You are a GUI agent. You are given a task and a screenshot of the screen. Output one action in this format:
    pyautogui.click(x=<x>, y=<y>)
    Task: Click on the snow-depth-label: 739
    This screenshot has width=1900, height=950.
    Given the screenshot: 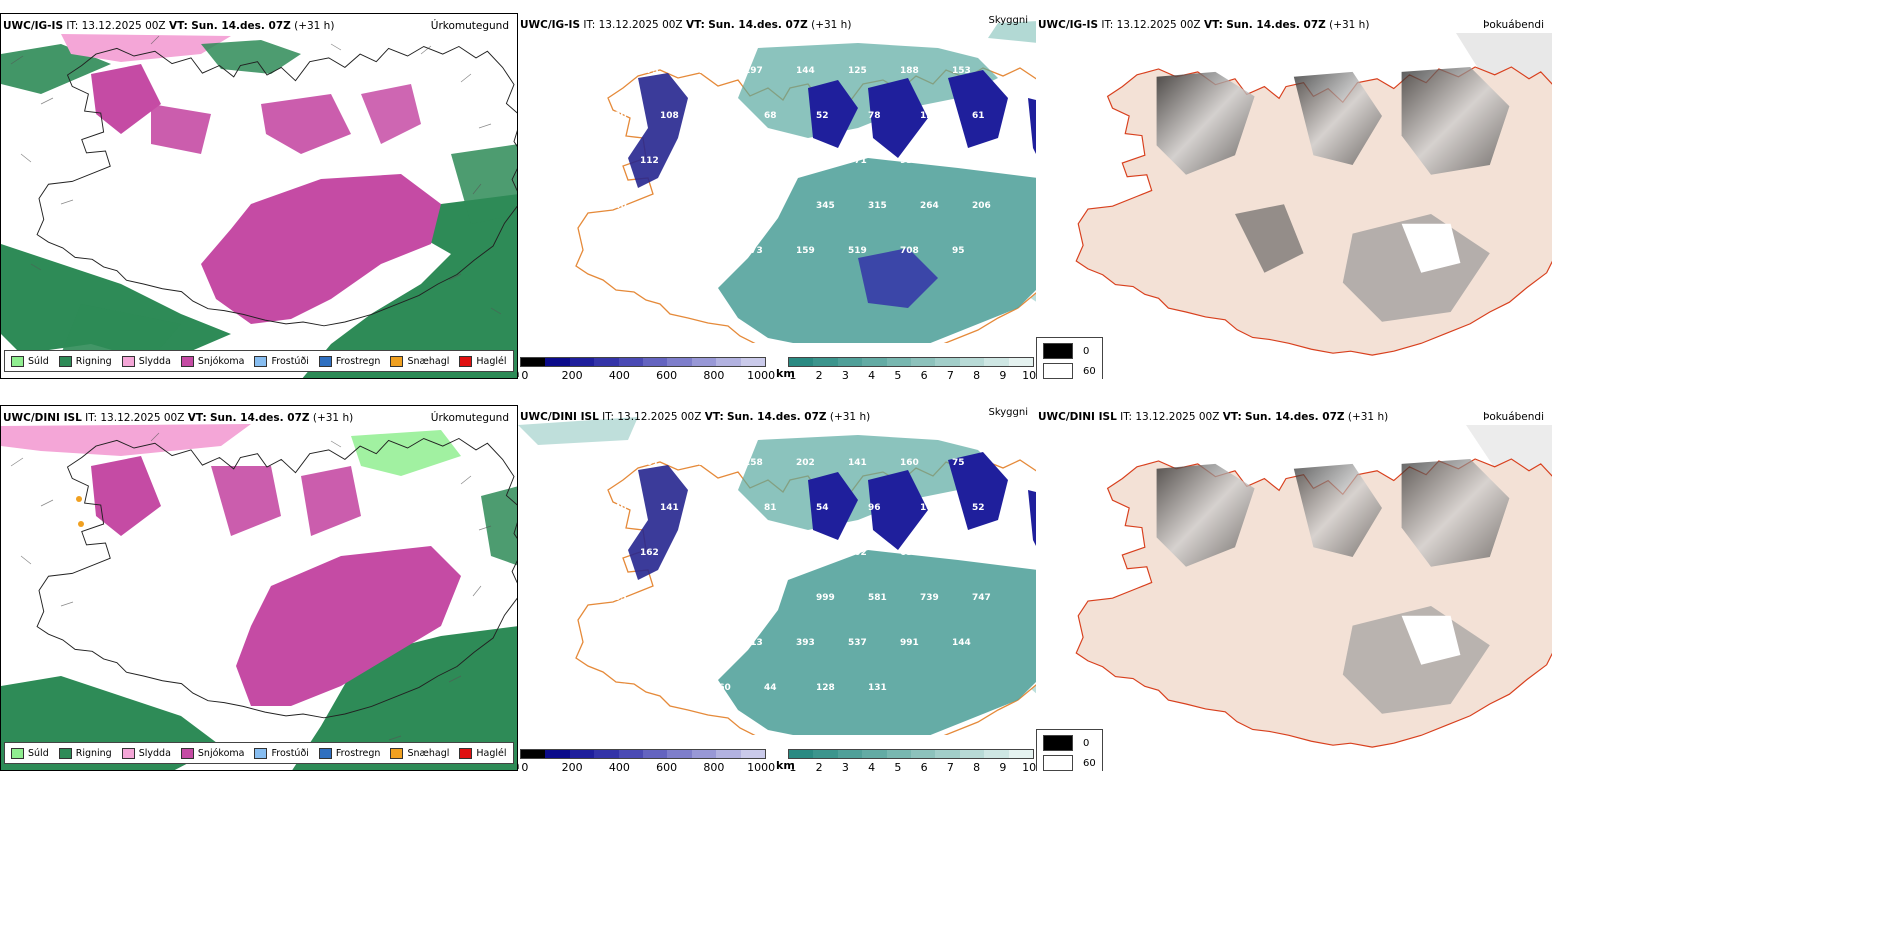 What is the action you would take?
    pyautogui.click(x=929, y=598)
    